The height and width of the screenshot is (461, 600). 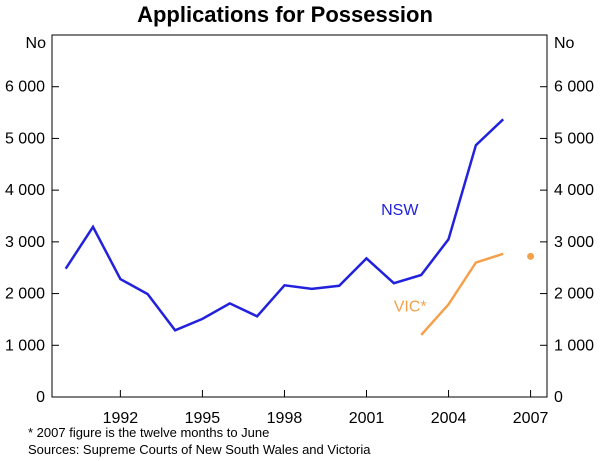 What do you see at coordinates (25, 190) in the screenshot?
I see `y-tick-label-left: 4 000` at bounding box center [25, 190].